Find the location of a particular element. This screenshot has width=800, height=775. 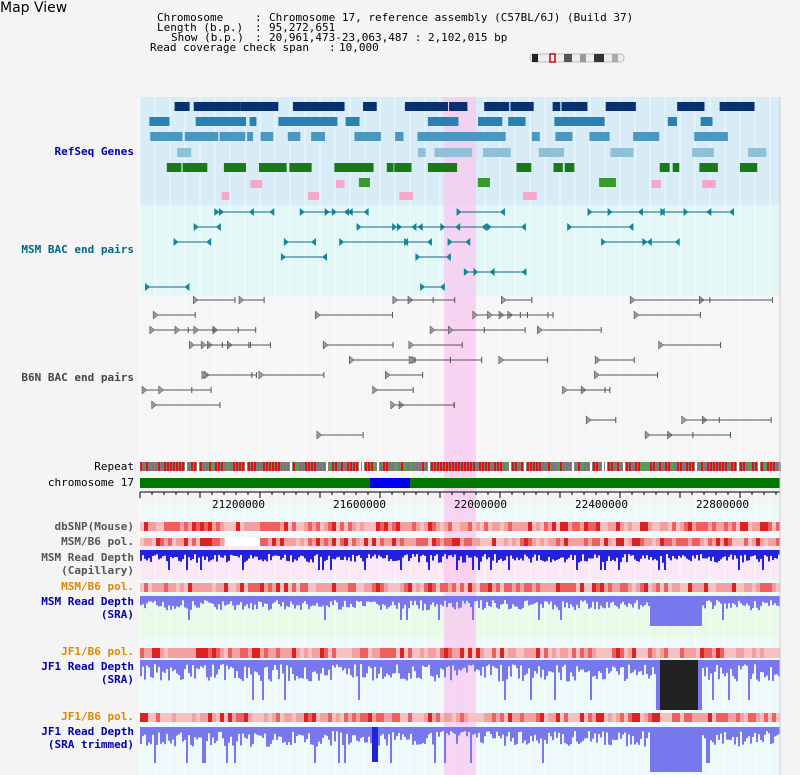

jf1-read-depth-sra-label: JF1 Read Depth is located at coordinates (87, 666).